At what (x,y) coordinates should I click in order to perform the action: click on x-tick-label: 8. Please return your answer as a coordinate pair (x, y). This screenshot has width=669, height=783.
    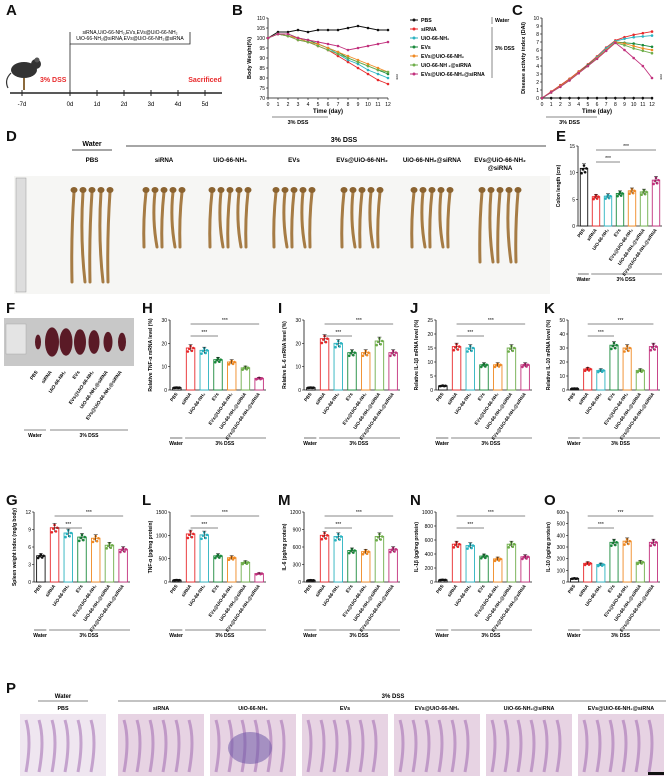
    Looking at the image, I should click on (615, 105).